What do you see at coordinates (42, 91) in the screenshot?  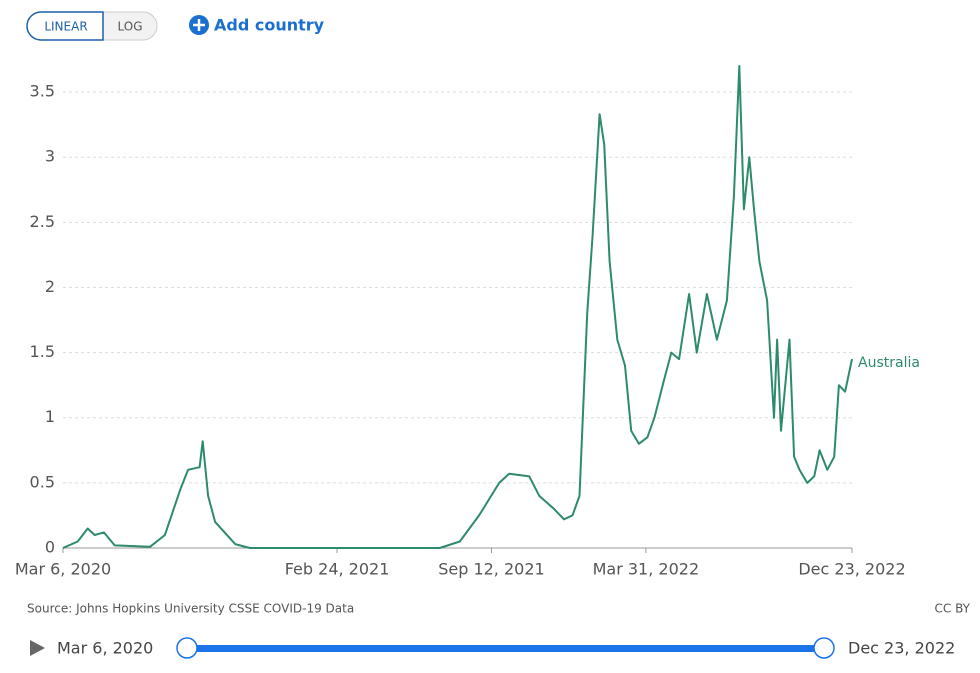 I see `y-tick-label: 3.5` at bounding box center [42, 91].